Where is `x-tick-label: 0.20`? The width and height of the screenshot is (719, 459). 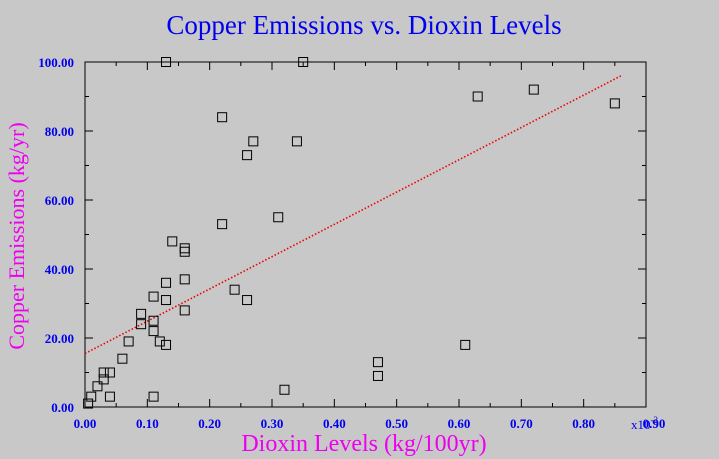 x-tick-label: 0.20 is located at coordinates (209, 423).